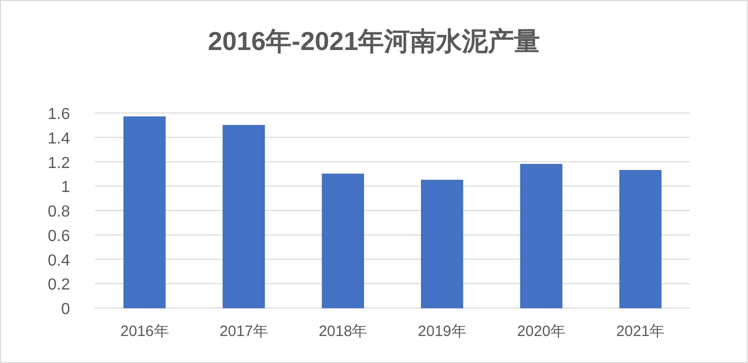 The width and height of the screenshot is (748, 363). I want to click on y-tick-label: 0.4, so click(59, 261).